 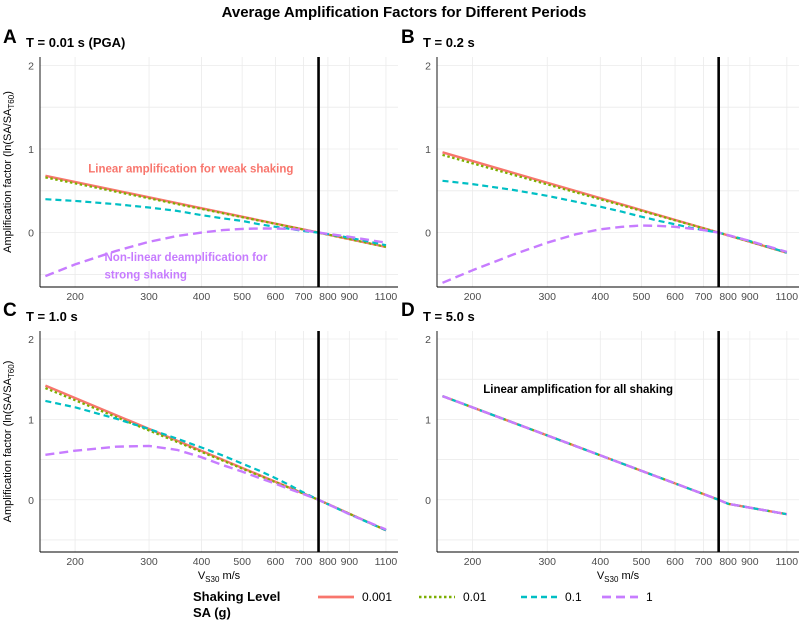 What do you see at coordinates (578, 390) in the screenshot?
I see `annotation: Linear amplification for all shaking` at bounding box center [578, 390].